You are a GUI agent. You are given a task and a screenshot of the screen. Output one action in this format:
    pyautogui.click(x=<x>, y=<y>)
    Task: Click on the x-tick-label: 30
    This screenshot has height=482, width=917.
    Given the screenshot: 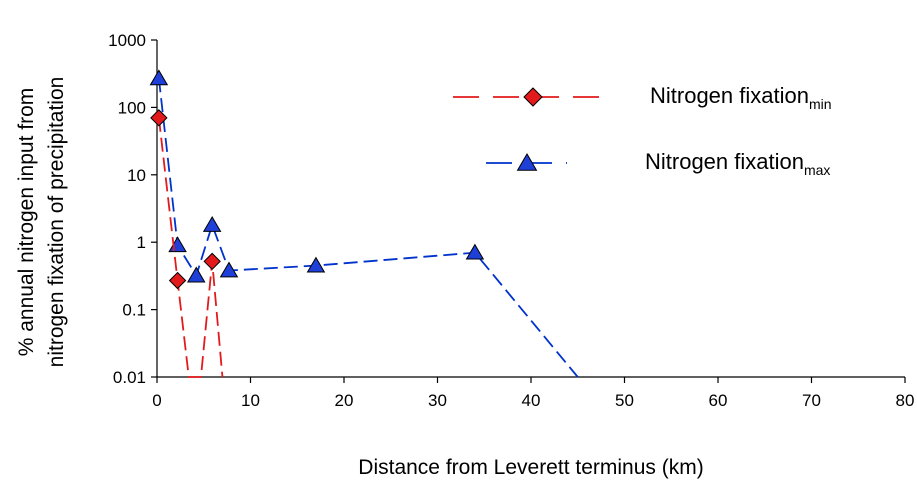 What is the action you would take?
    pyautogui.click(x=437, y=400)
    